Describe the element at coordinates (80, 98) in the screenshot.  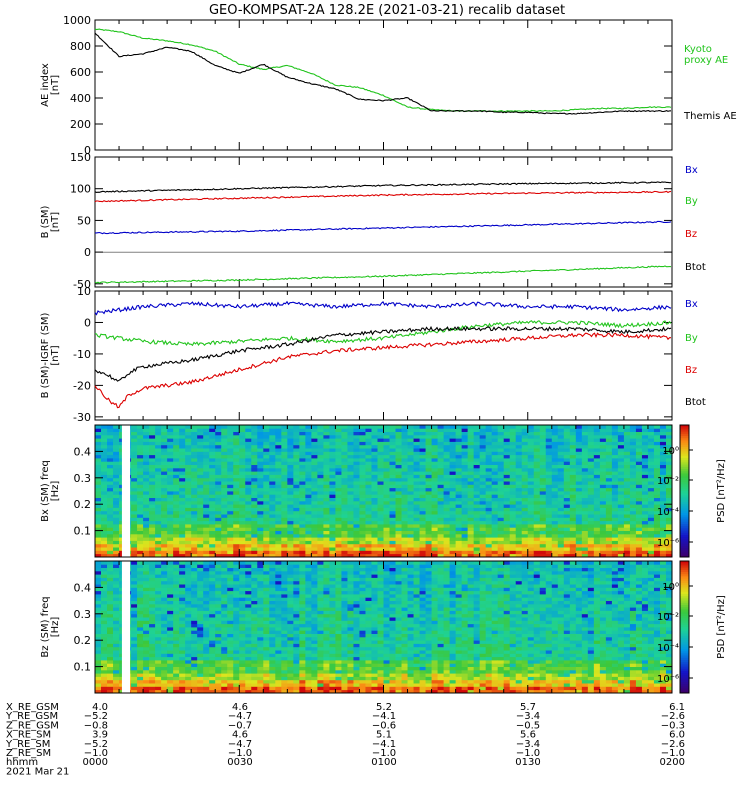
I see `y-tick-label: 400` at that location.